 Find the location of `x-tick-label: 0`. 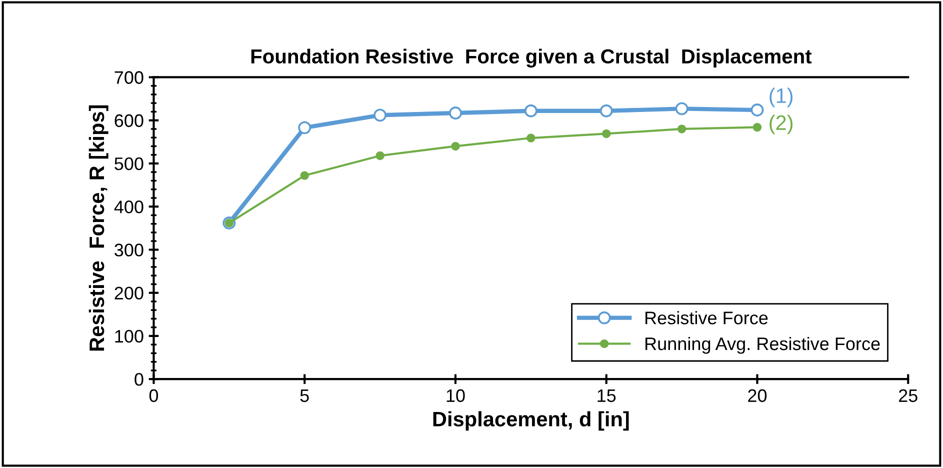

x-tick-label: 0 is located at coordinates (153, 395).